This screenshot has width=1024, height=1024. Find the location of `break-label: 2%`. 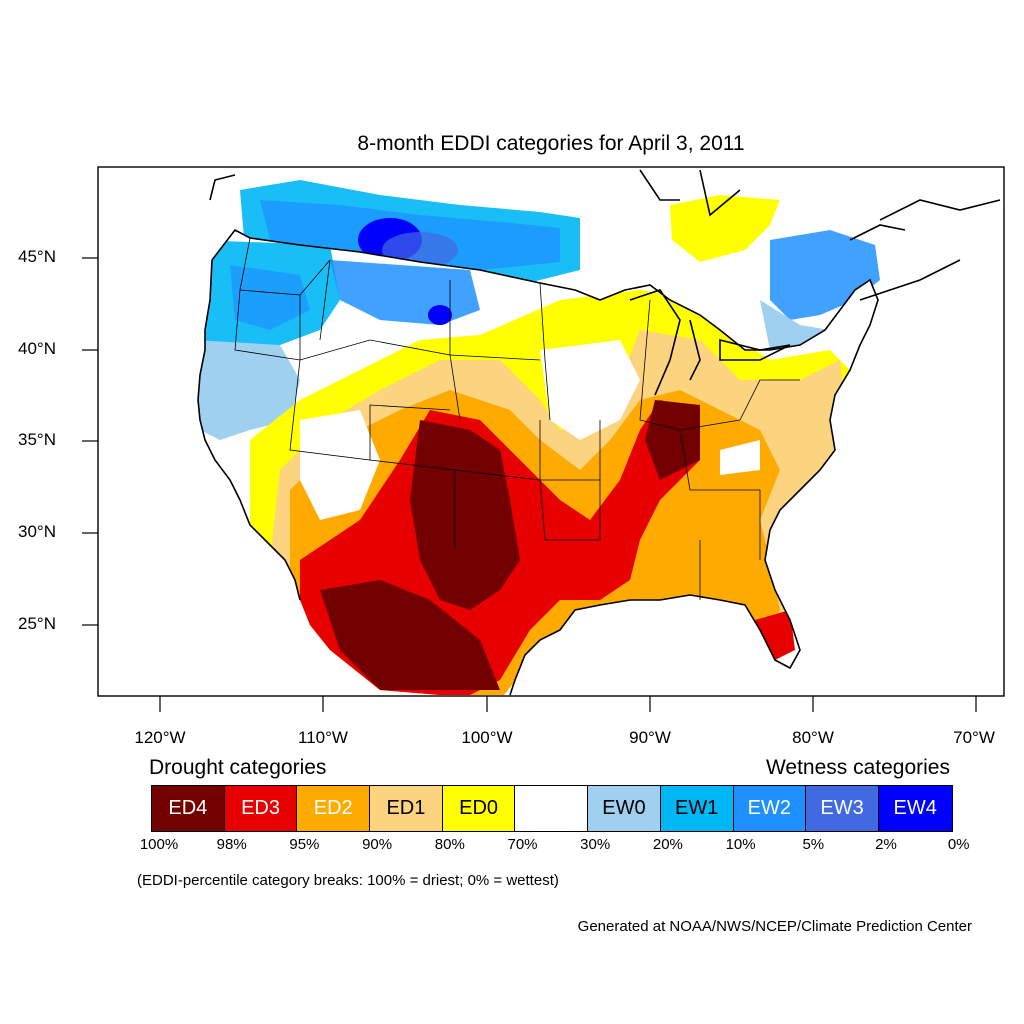

break-label: 2% is located at coordinates (886, 844).